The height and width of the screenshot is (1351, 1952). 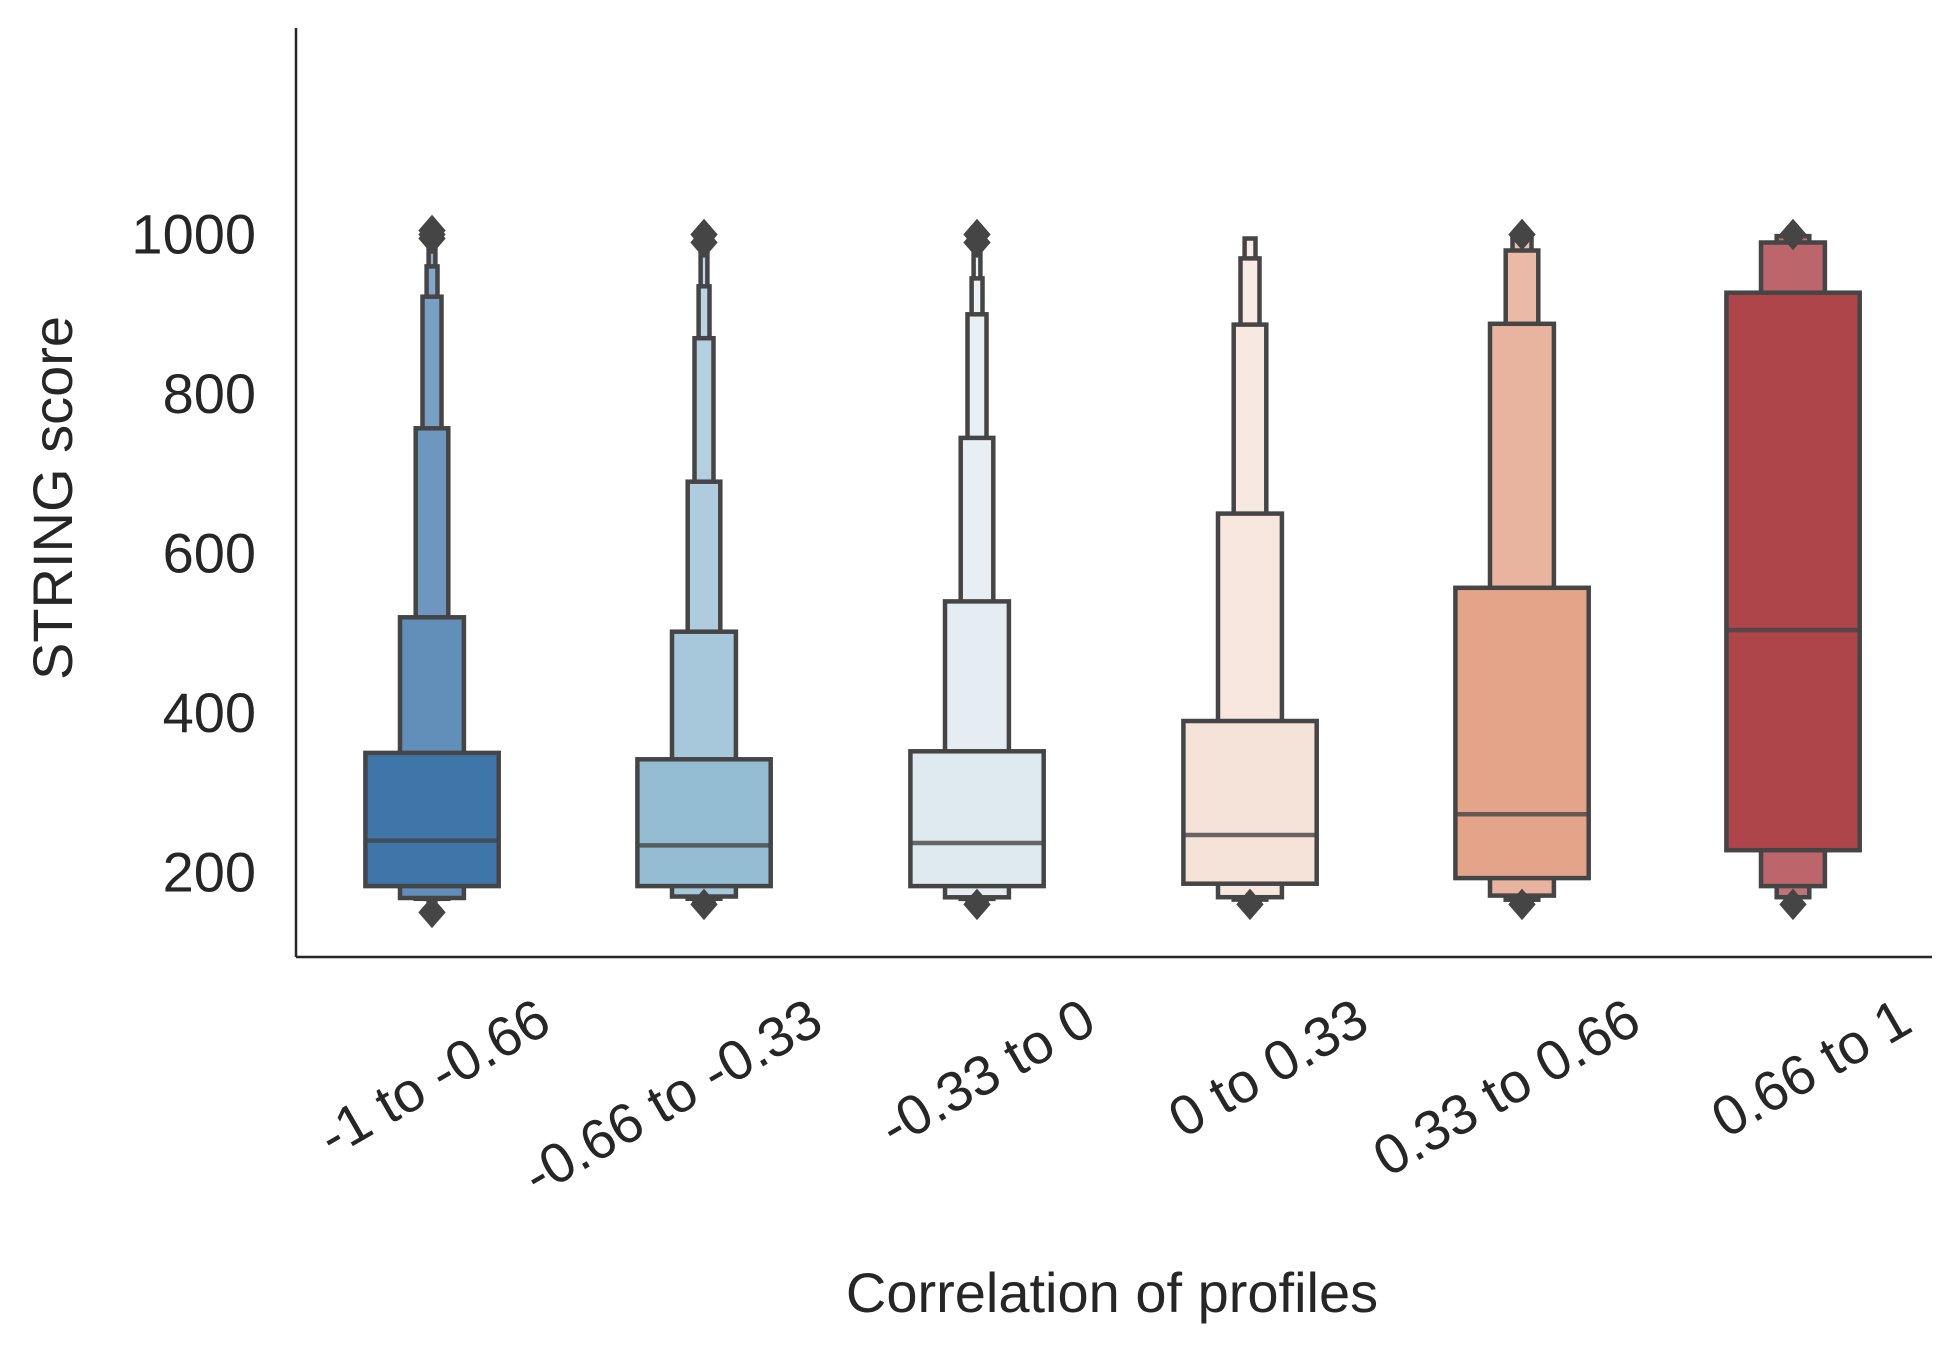 What do you see at coordinates (209, 393) in the screenshot?
I see `y-tick-label: 800` at bounding box center [209, 393].